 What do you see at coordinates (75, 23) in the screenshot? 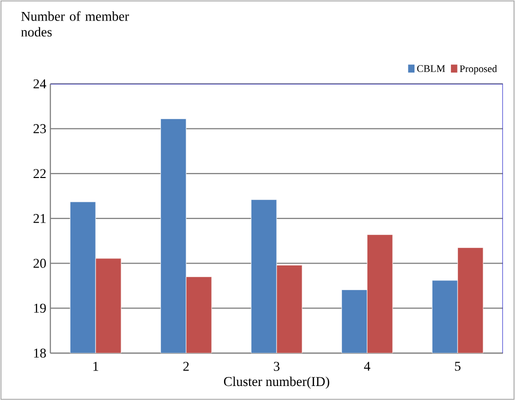
I see `y-axis-title: Number of member nodes` at bounding box center [75, 23].